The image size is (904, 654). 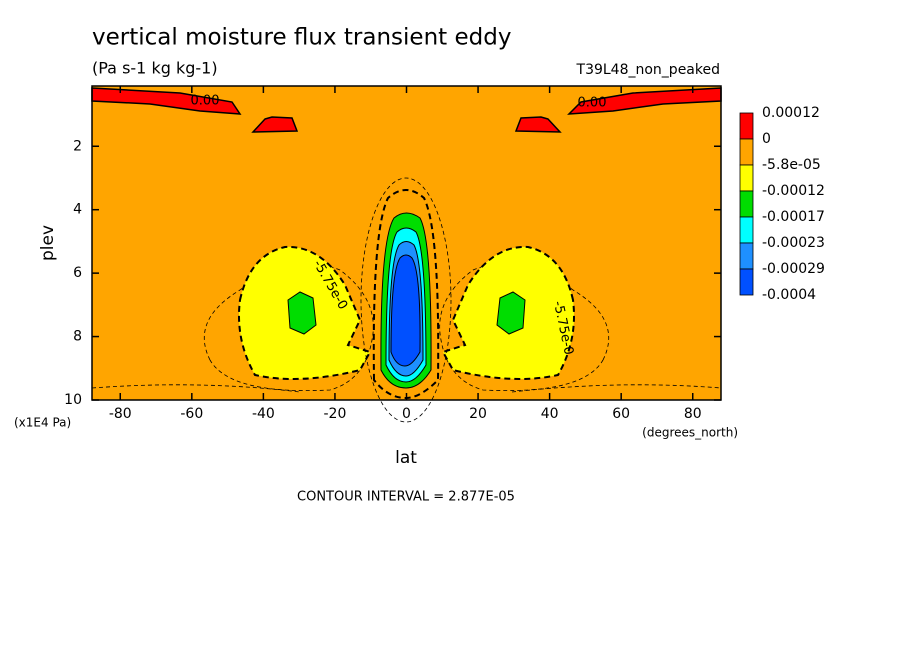 What do you see at coordinates (648, 70) in the screenshot?
I see `dataset-label: T39L48_non_peaked` at bounding box center [648, 70].